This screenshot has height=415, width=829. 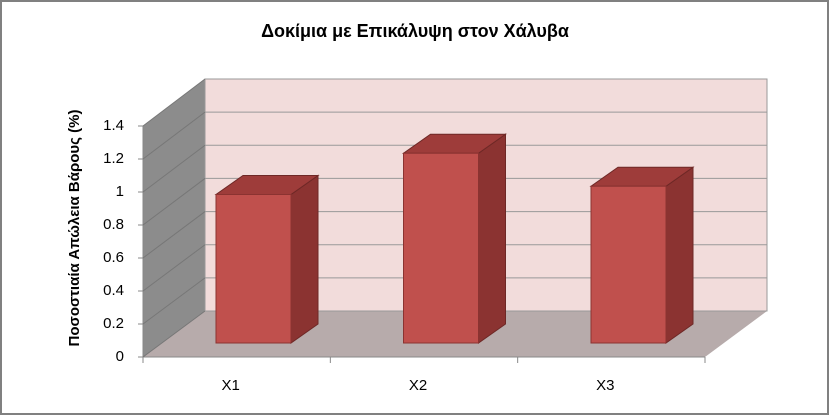 What do you see at coordinates (74, 228) in the screenshot?
I see `y-axis-title: Ποσοστιαία Απώλεια Βάρους (%)` at bounding box center [74, 228].